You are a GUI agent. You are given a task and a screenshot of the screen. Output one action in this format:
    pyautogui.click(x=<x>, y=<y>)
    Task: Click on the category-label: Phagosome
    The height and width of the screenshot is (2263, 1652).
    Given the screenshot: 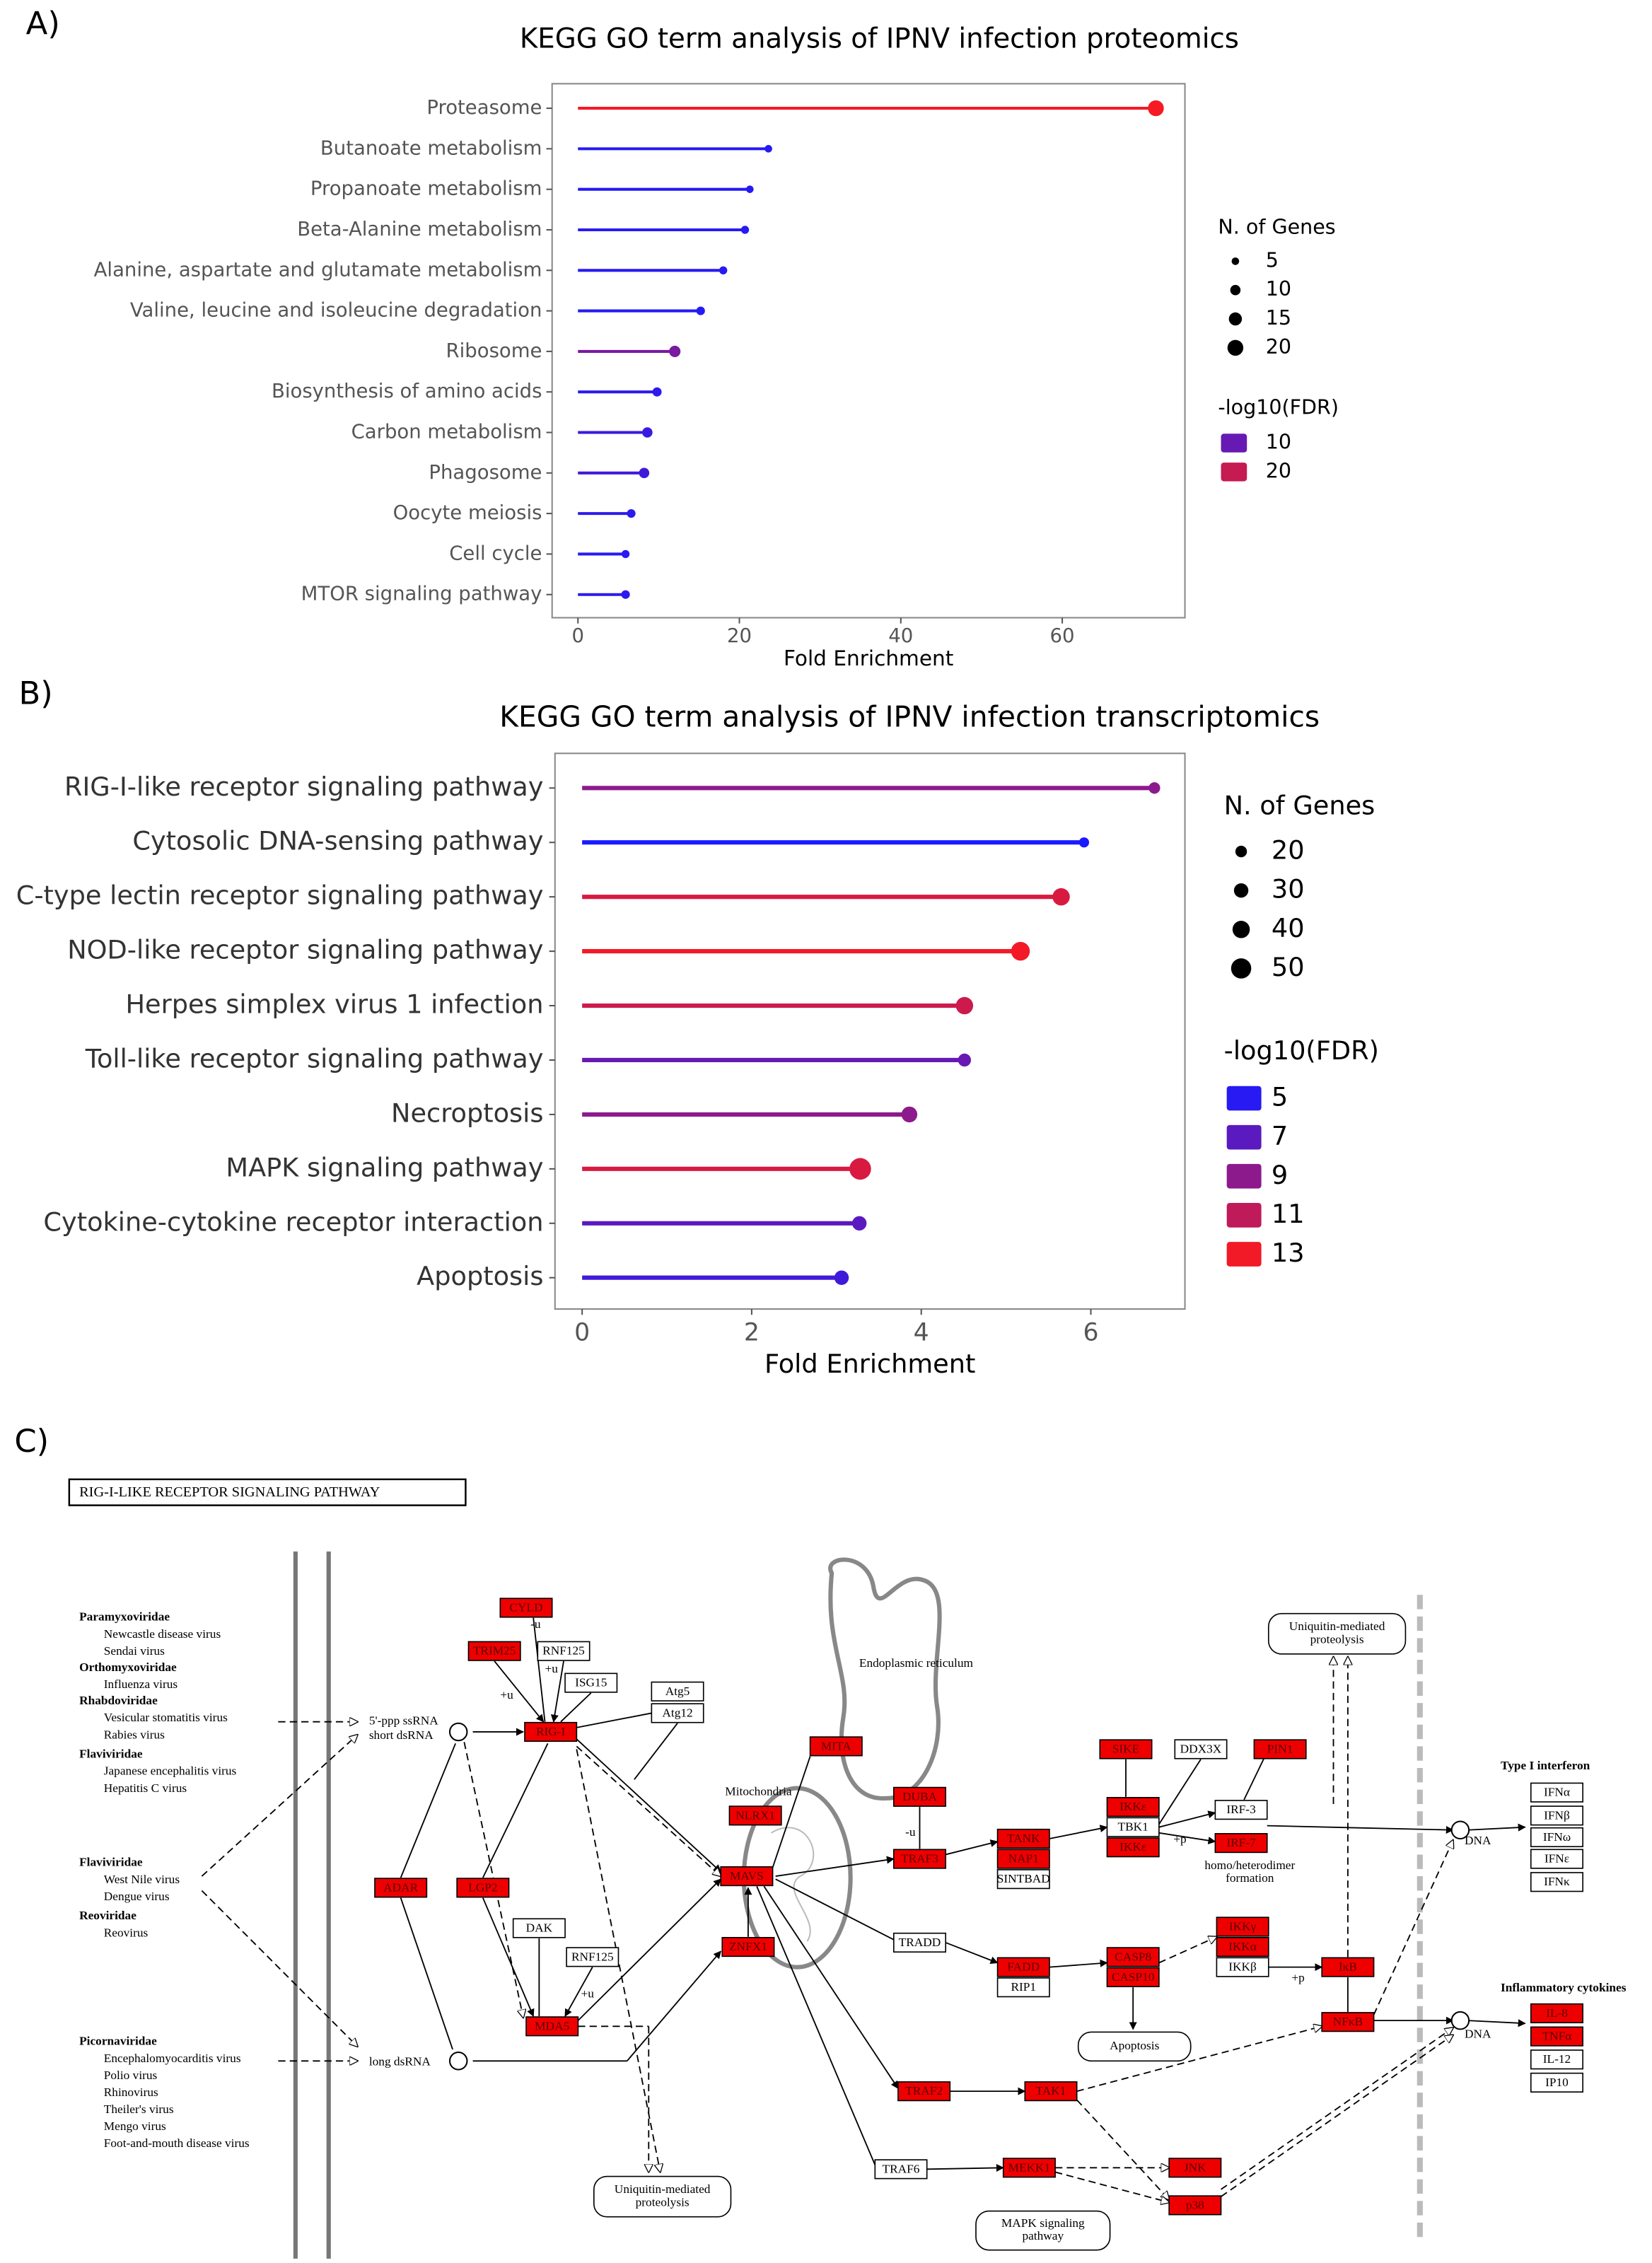 What is the action you would take?
    pyautogui.click(x=485, y=472)
    